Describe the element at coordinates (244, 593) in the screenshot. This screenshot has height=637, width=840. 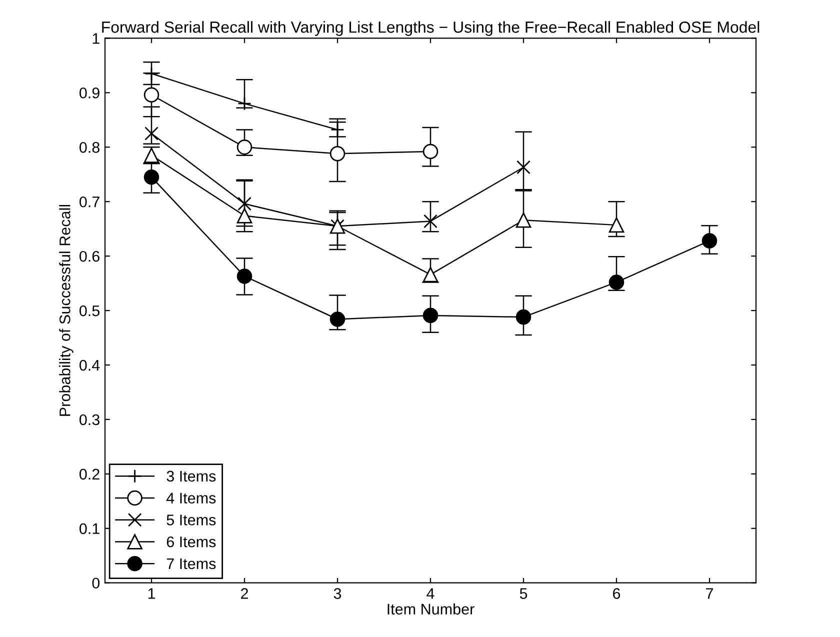
I see `x-tick-label: 2` at that location.